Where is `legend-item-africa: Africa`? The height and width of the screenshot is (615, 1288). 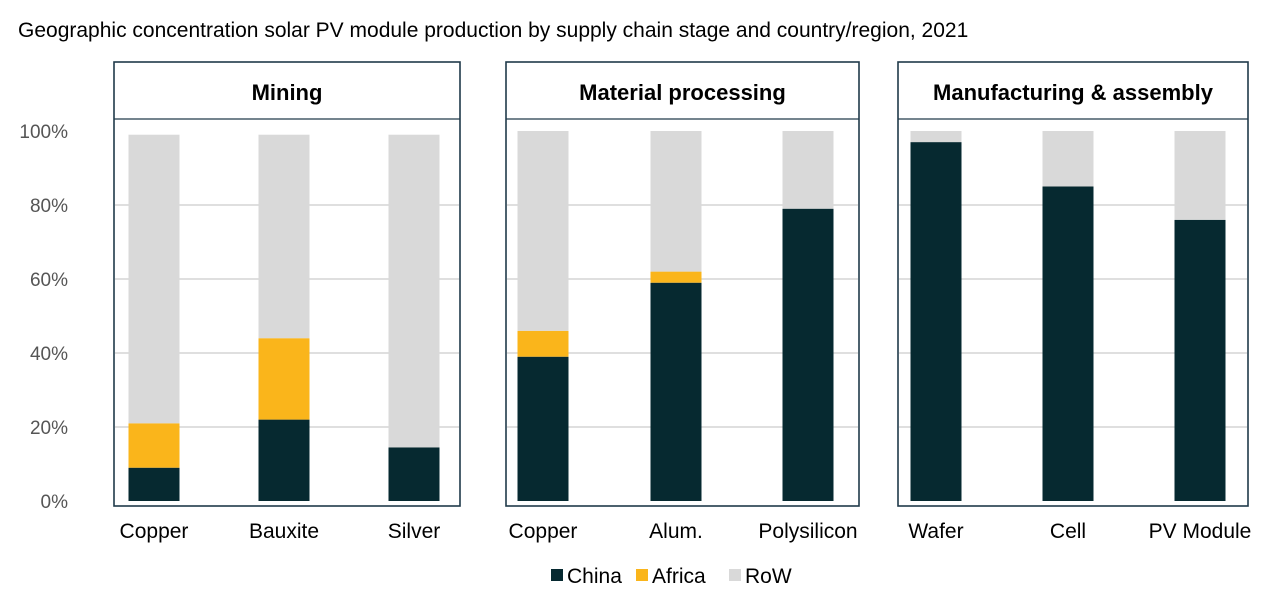
legend-item-africa: Africa is located at coordinates (671, 576).